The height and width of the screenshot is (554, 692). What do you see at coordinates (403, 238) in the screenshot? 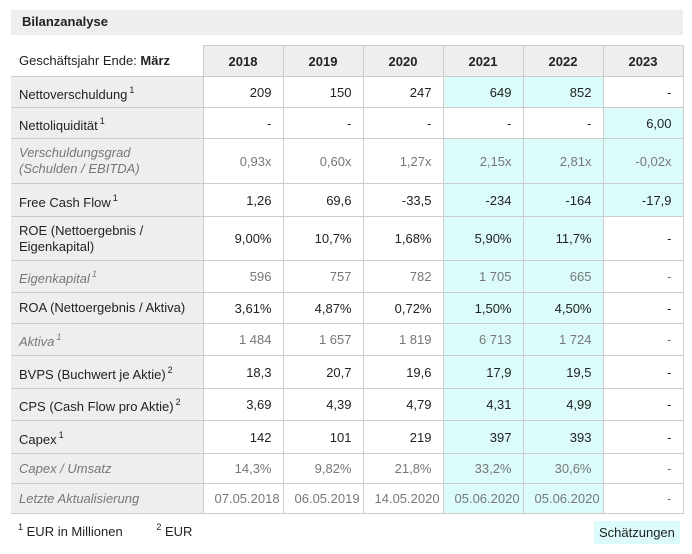
I see `value-cell-2020: 1,68%` at bounding box center [403, 238].